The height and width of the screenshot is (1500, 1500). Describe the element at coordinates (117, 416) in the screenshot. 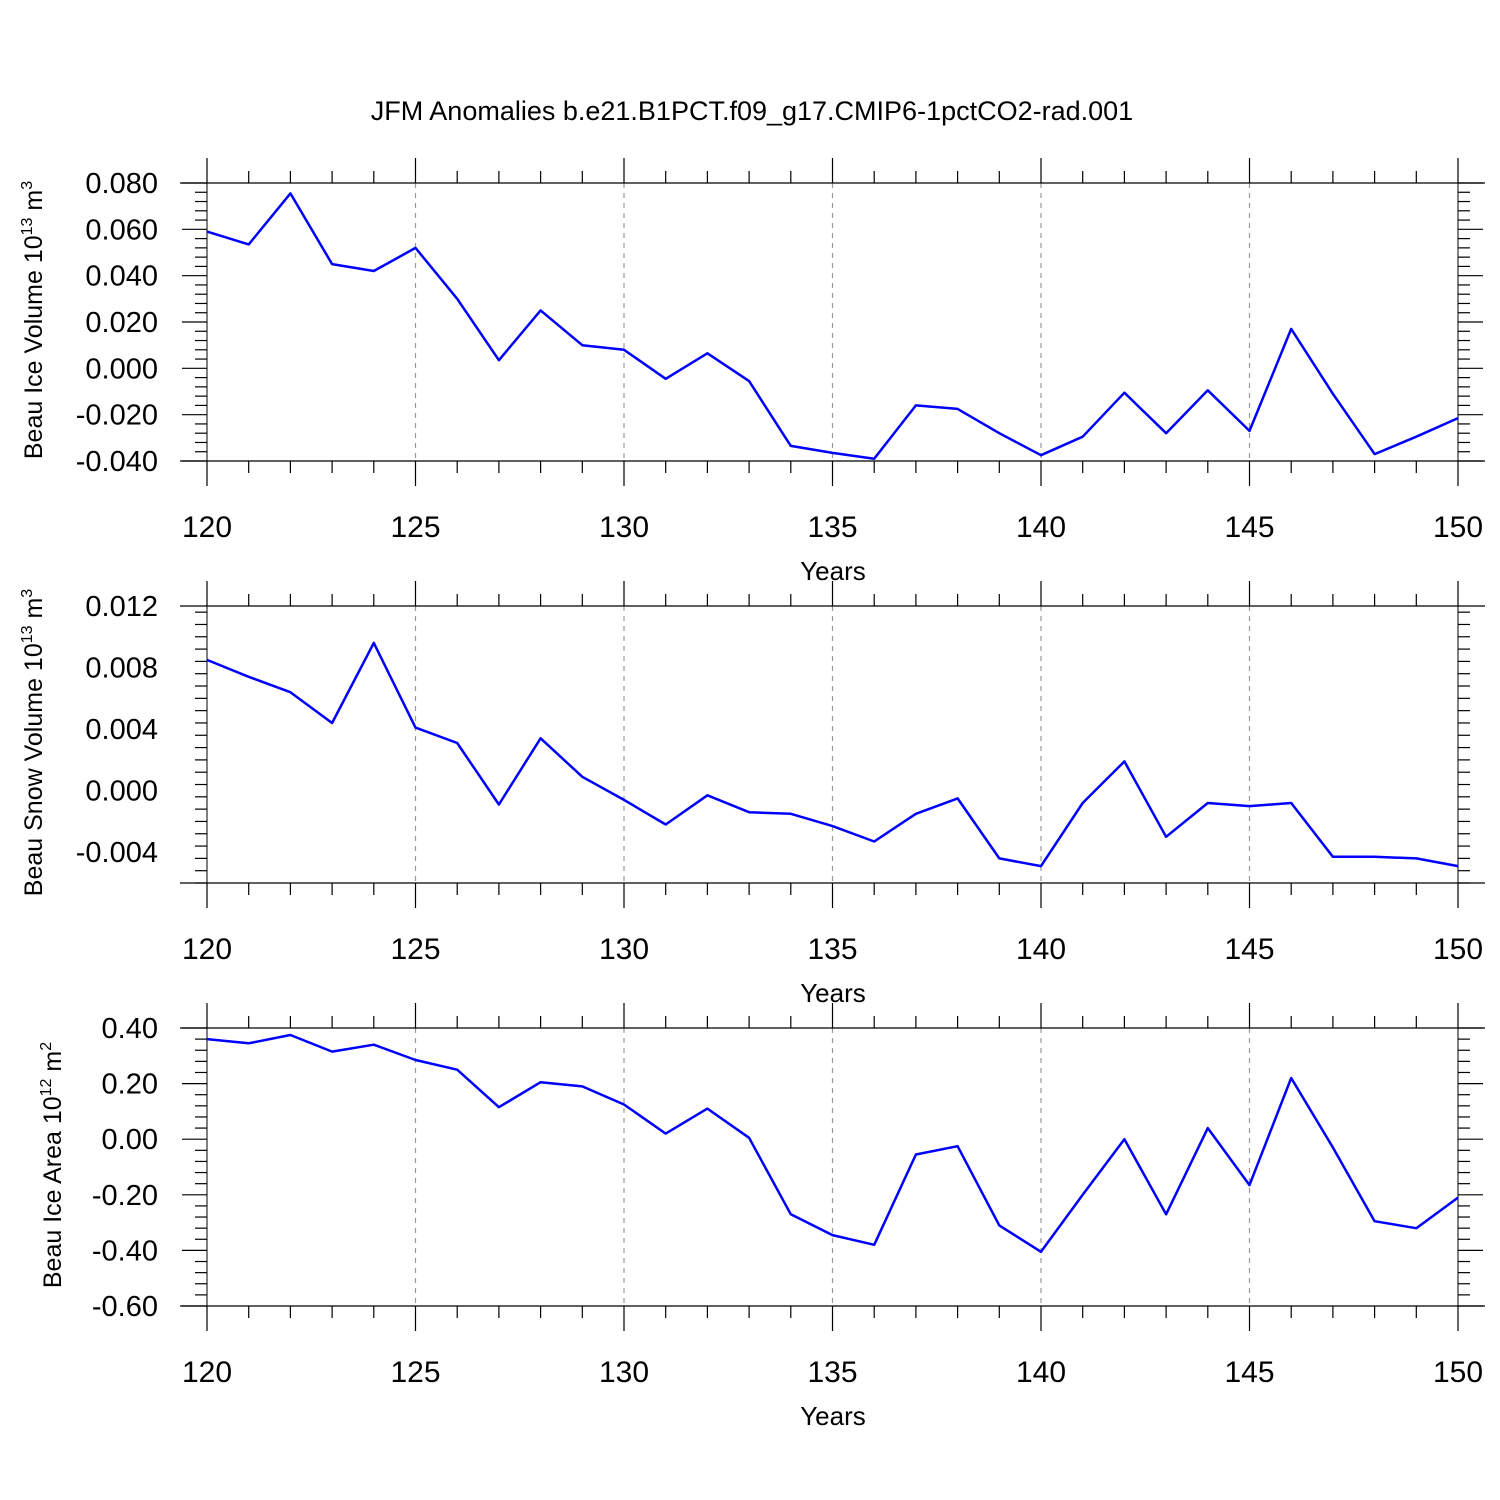

I see `y-tick-label: -0.020` at that location.